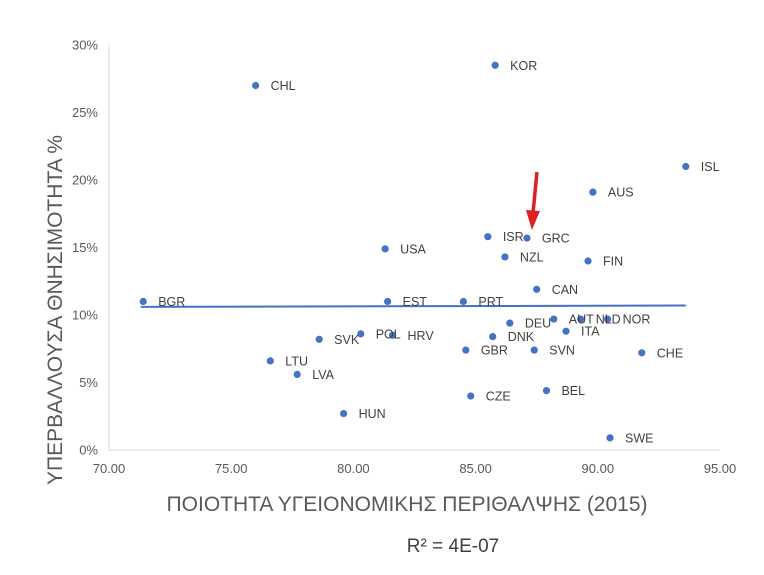  What do you see at coordinates (488, 237) in the screenshot?
I see `data-point-isr` at bounding box center [488, 237].